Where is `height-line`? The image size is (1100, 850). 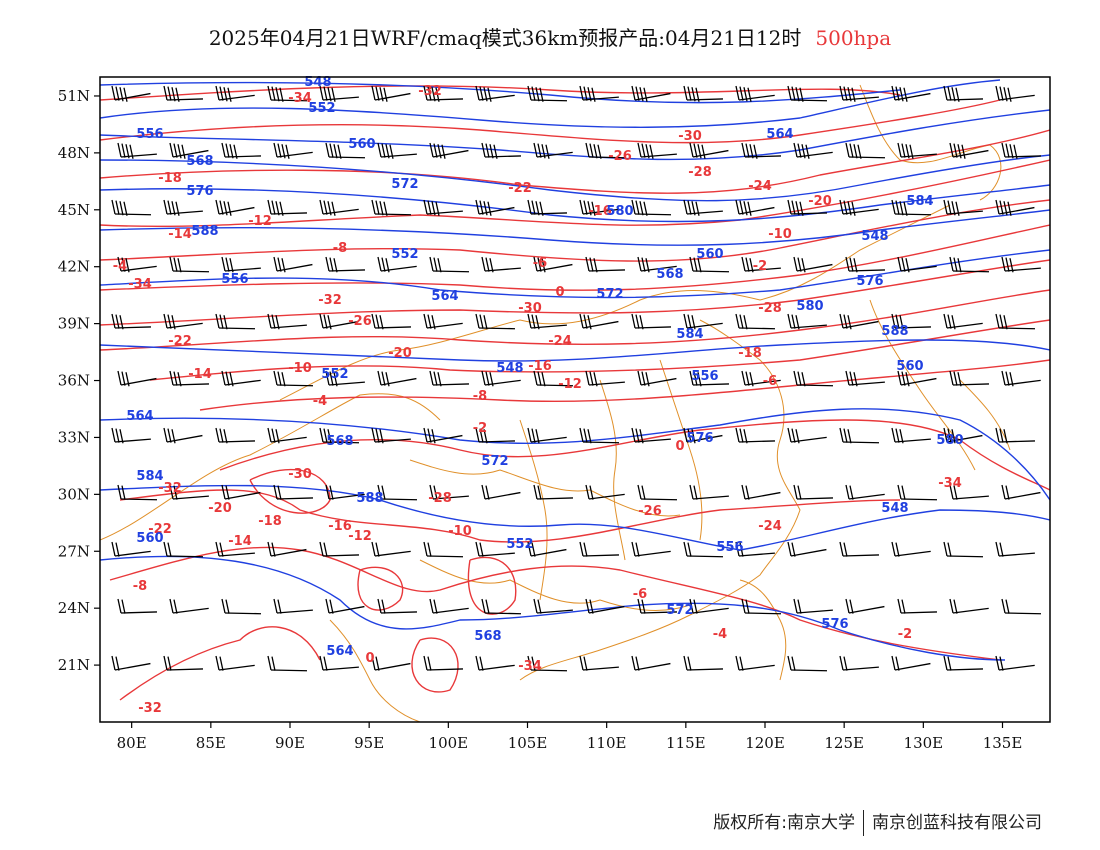 height-line is located at coordinates (553, 608).